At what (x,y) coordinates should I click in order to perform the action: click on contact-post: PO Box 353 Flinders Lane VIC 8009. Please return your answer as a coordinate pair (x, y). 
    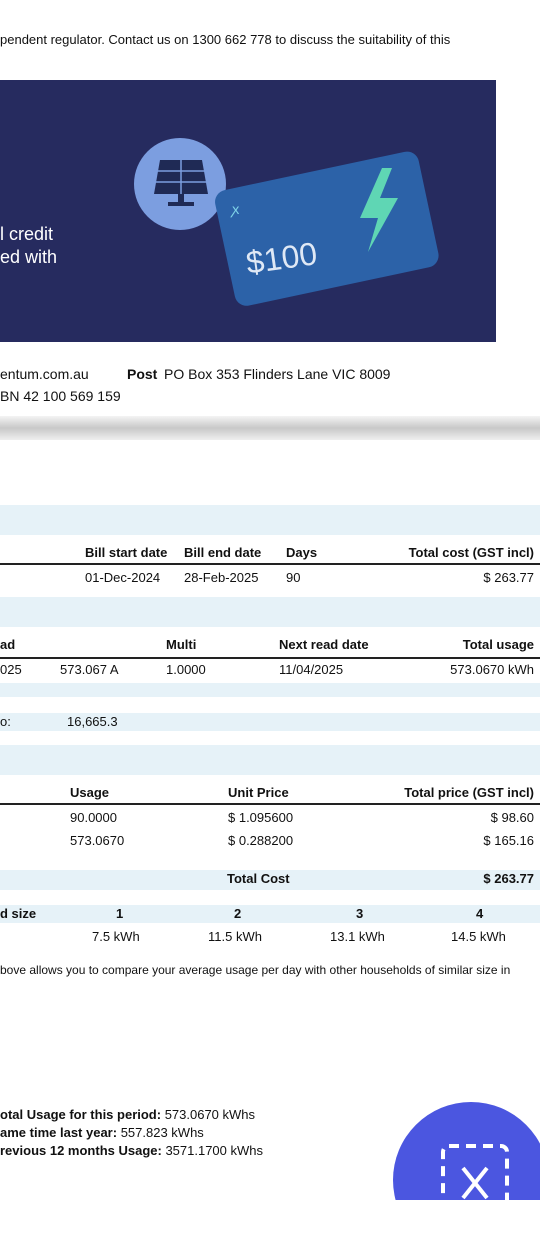
    Looking at the image, I should click on (277, 374).